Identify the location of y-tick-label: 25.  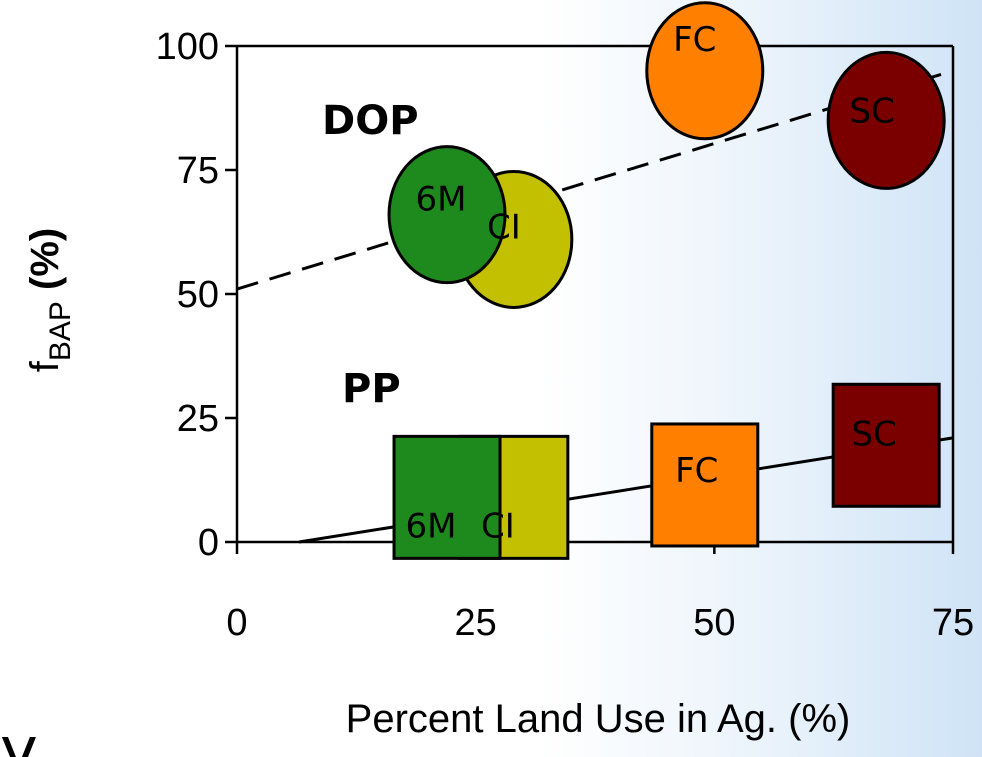
(198, 419).